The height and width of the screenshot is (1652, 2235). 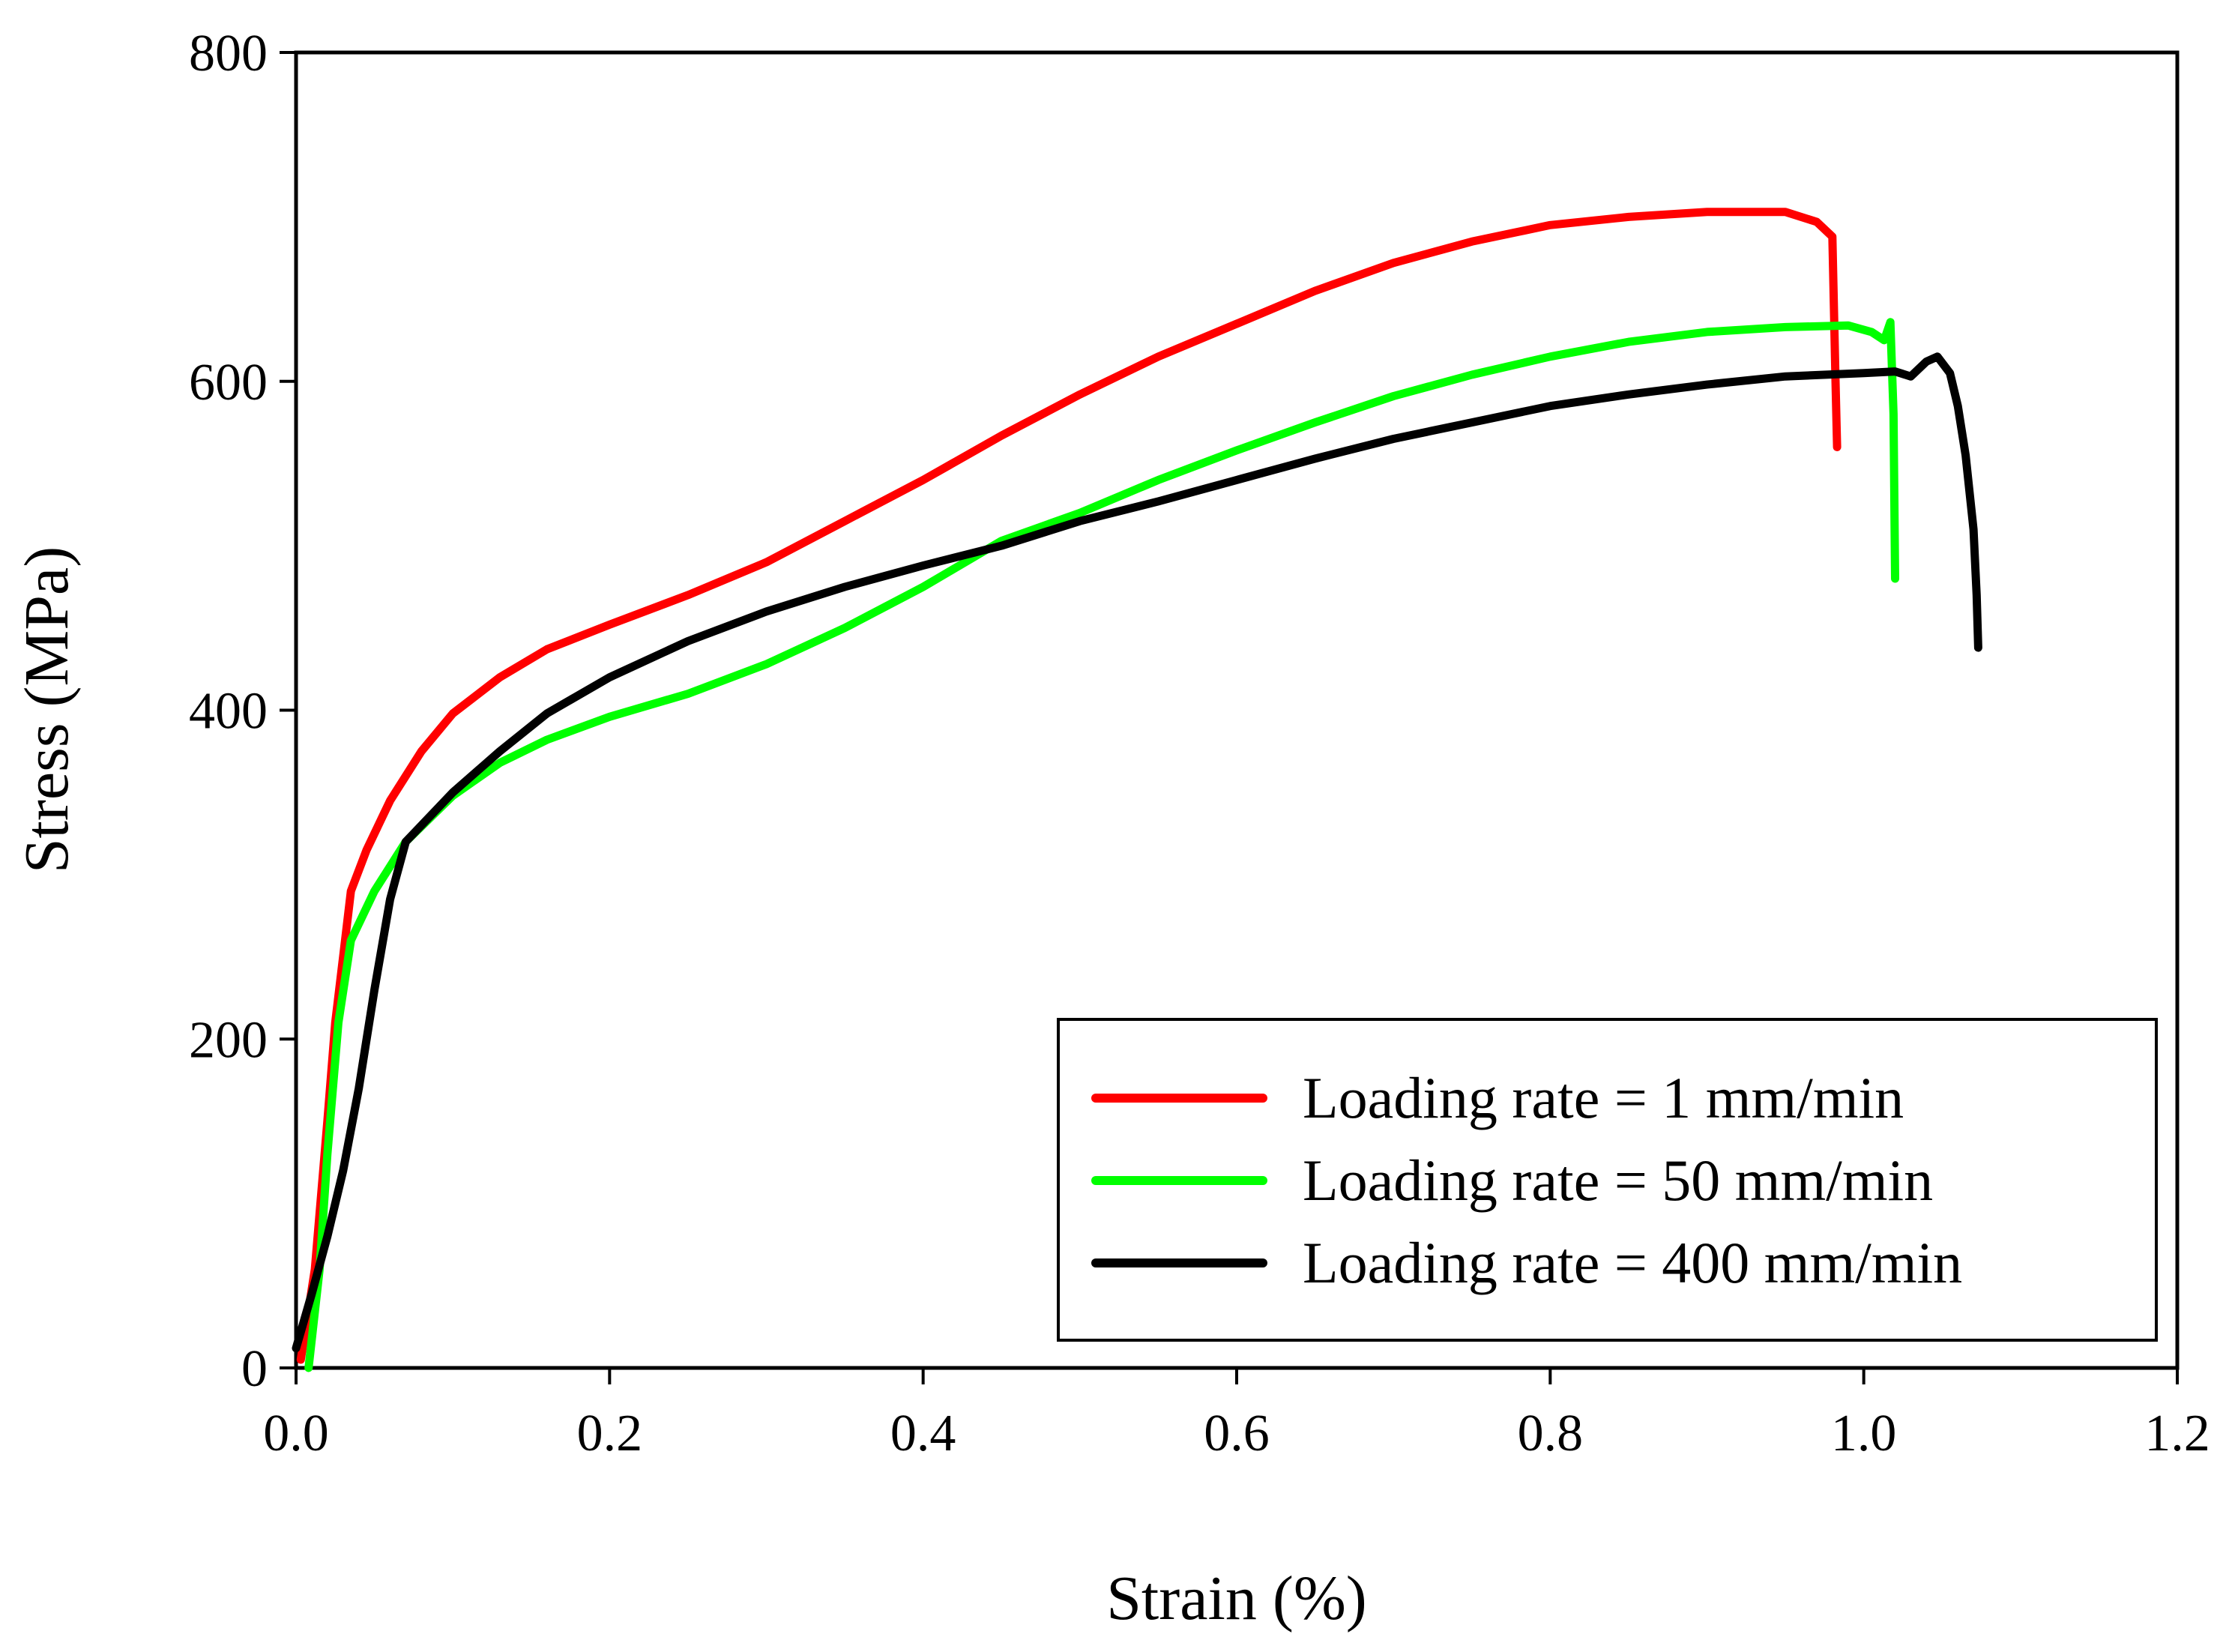 What do you see at coordinates (228, 383) in the screenshot?
I see `y-tick-label: 600` at bounding box center [228, 383].